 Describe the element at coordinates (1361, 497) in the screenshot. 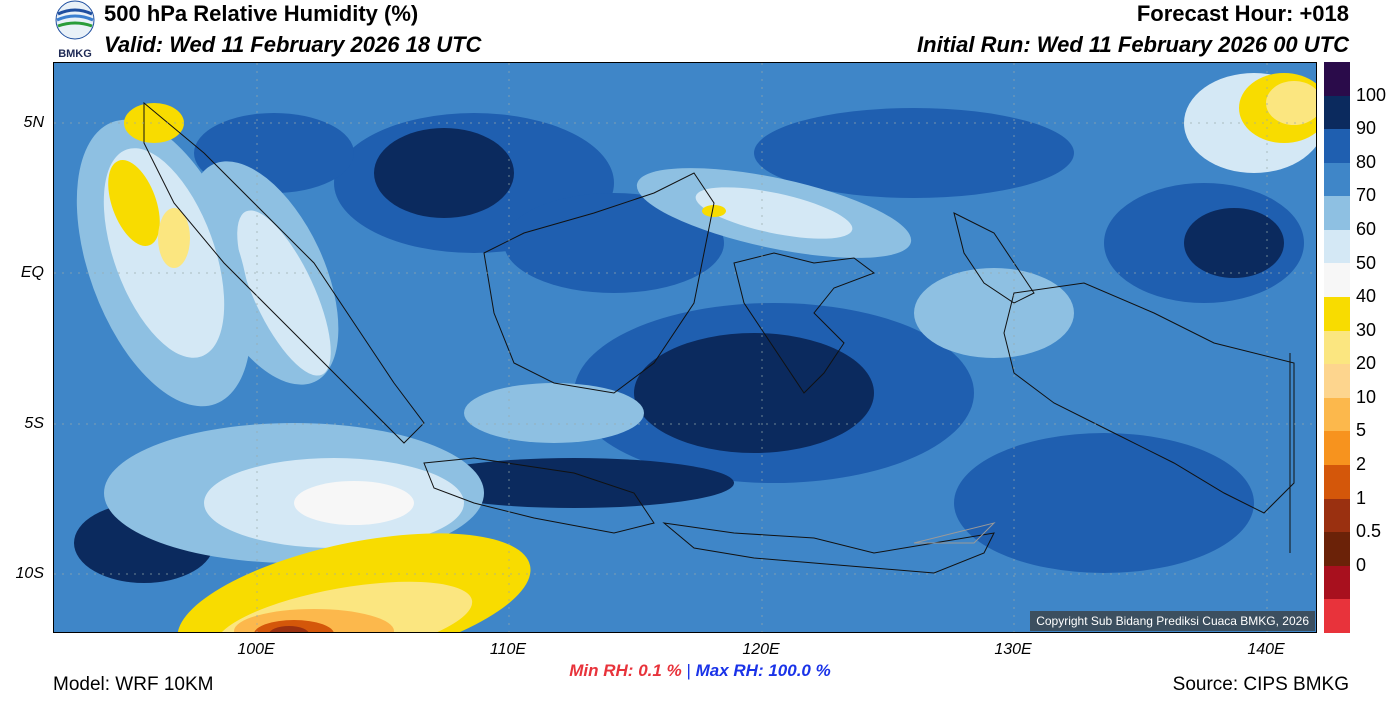

I see `colorbar-label: 1` at that location.